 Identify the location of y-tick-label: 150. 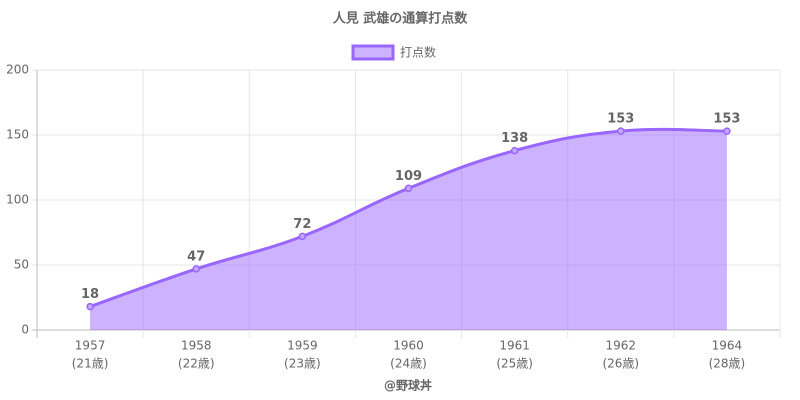
(17, 135).